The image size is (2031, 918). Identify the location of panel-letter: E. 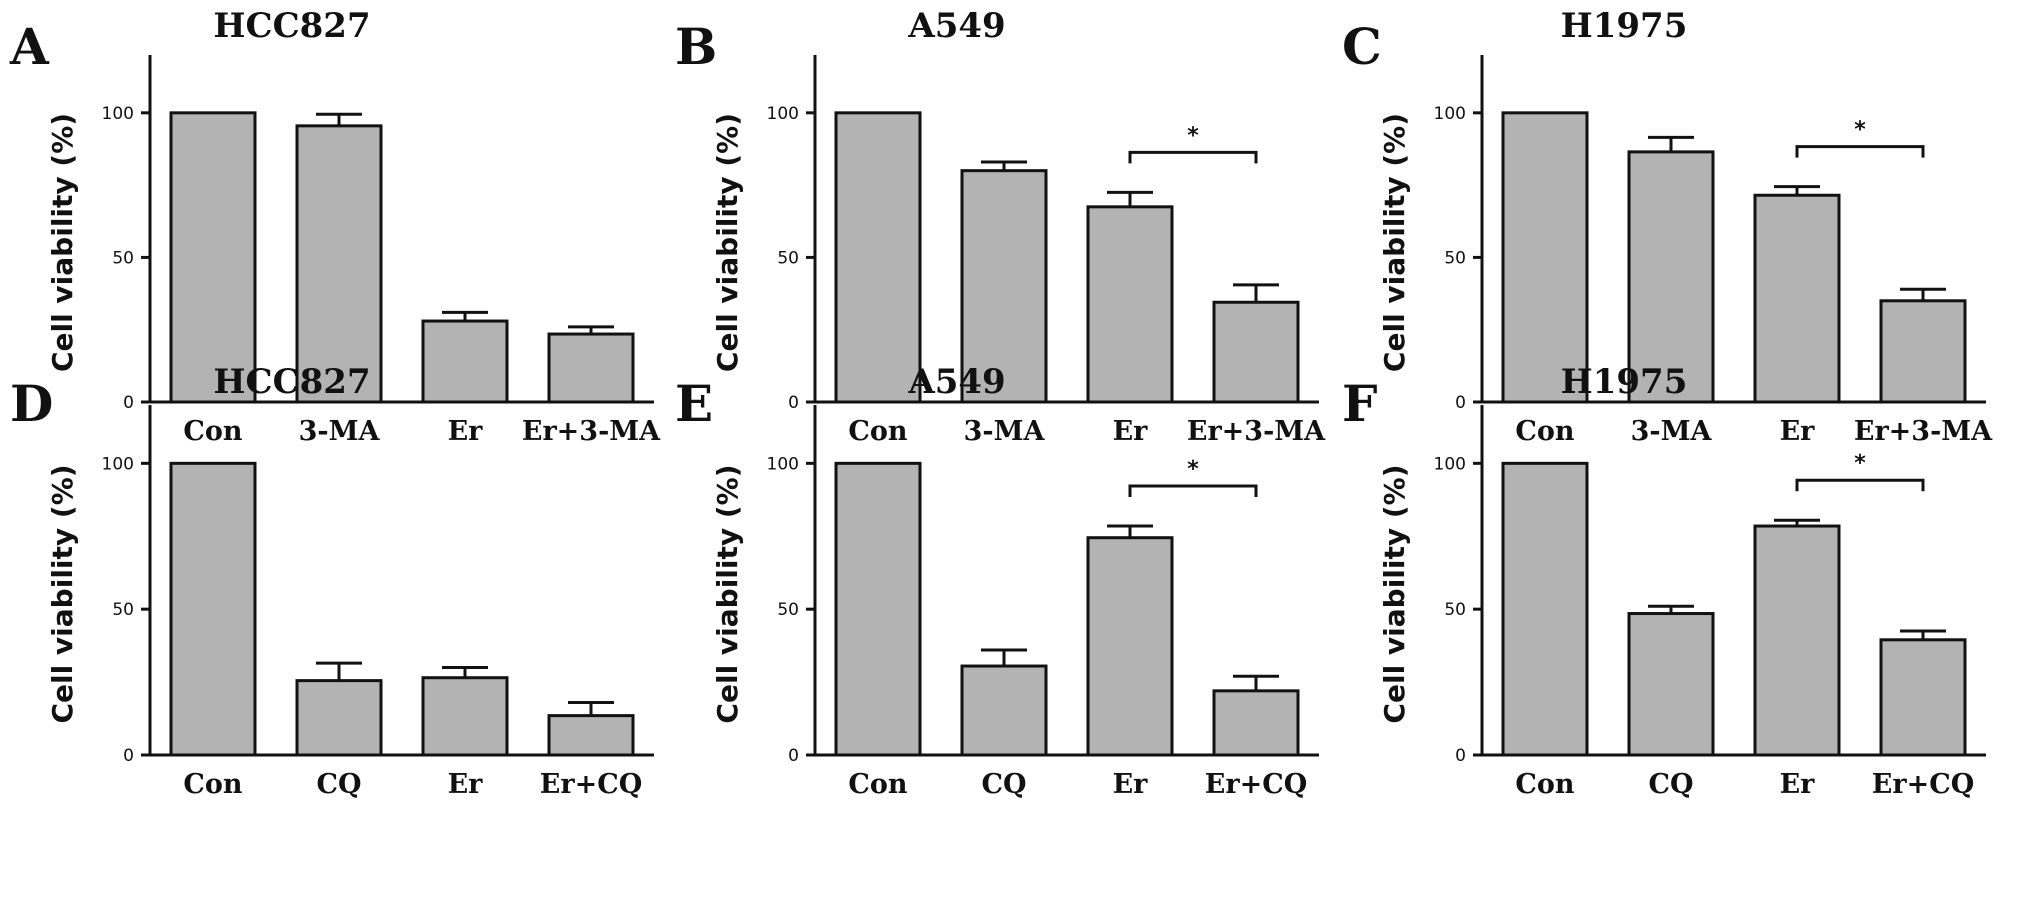
(694, 403).